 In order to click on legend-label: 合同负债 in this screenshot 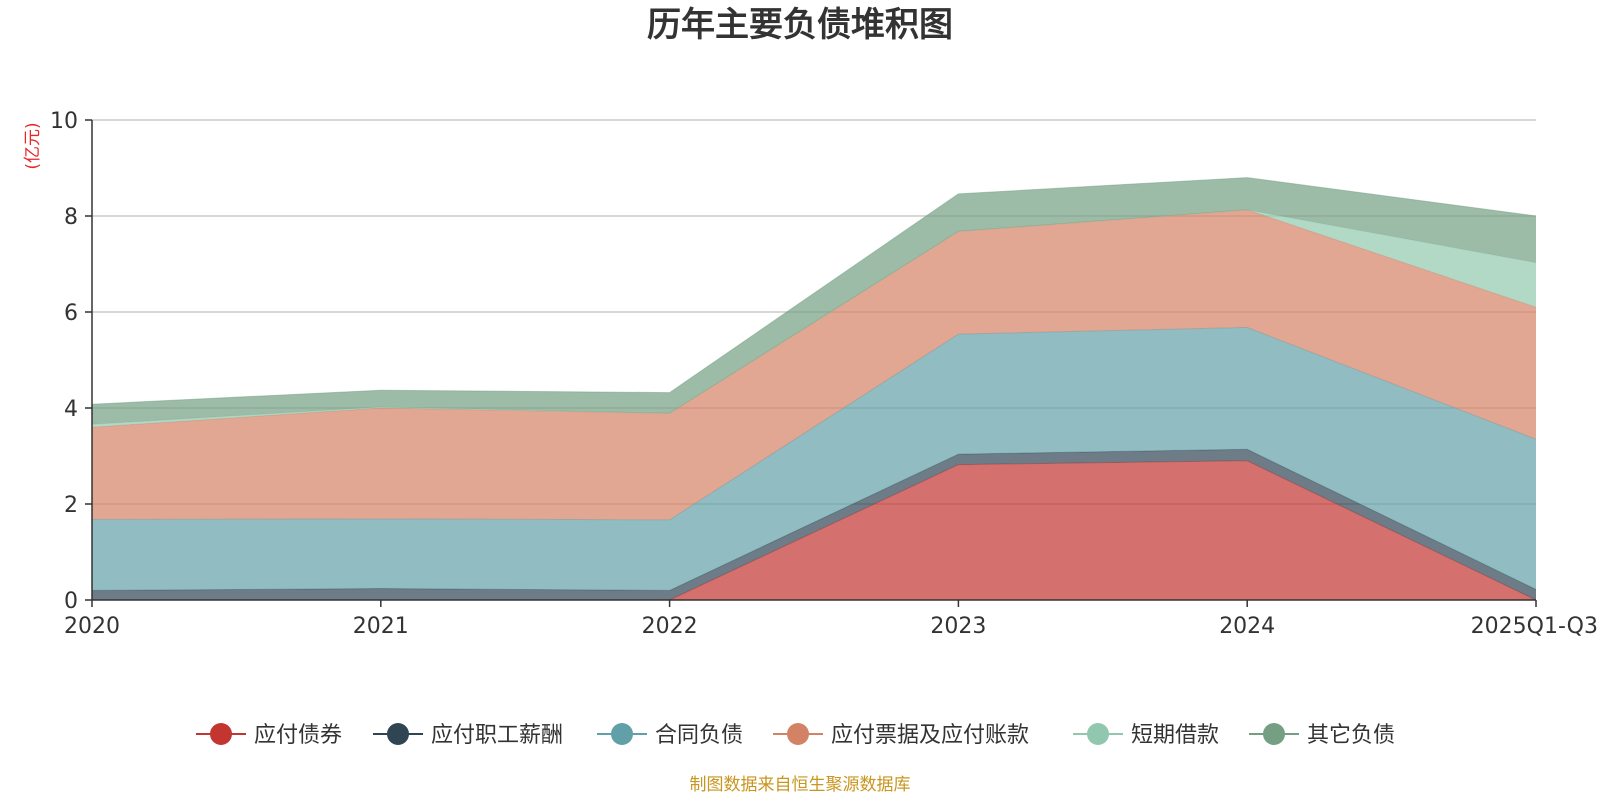, I will do `click(699, 735)`.